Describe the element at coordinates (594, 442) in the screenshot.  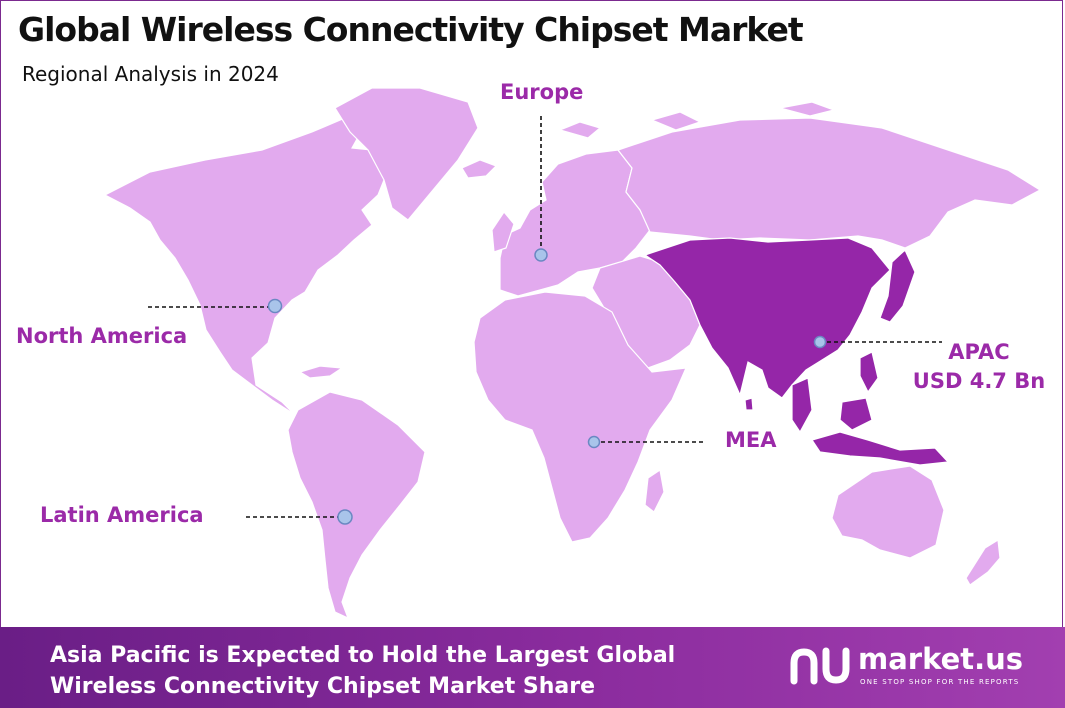
I see `mea-marker` at that location.